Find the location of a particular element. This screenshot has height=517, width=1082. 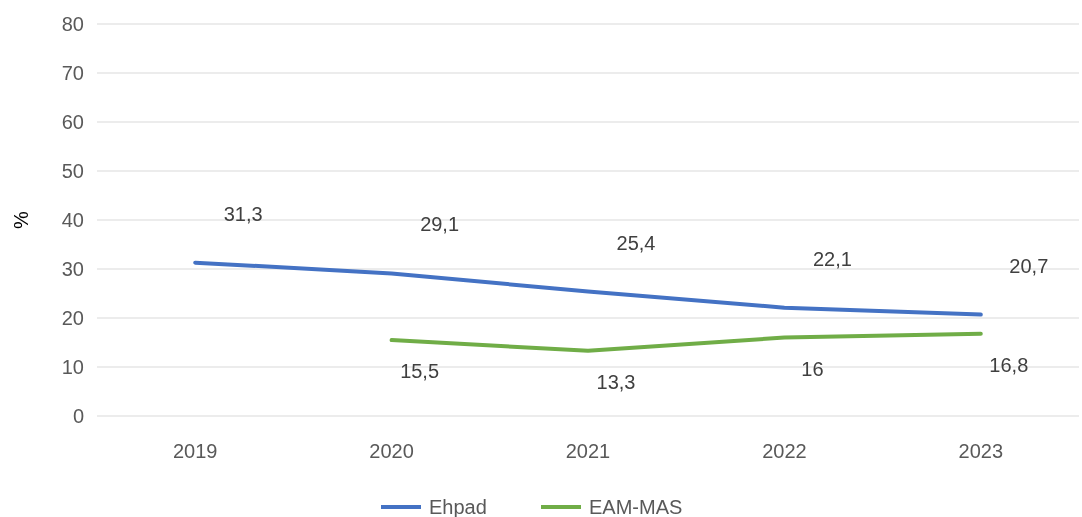

y-tick-label: 0 is located at coordinates (78, 416).